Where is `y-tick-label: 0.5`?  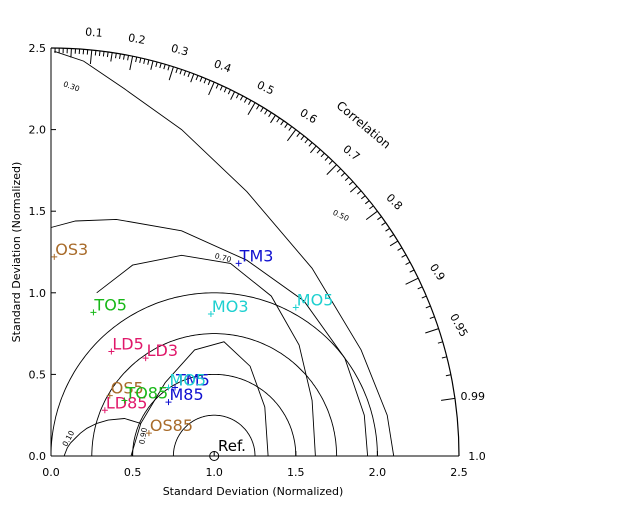
y-tick-label: 0.5 is located at coordinates (38, 374).